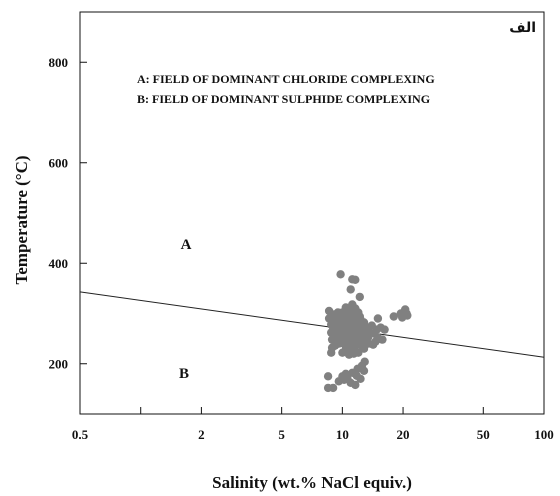 The width and height of the screenshot is (560, 496). Describe the element at coordinates (59, 62) in the screenshot. I see `y-tick-label: 800` at that location.